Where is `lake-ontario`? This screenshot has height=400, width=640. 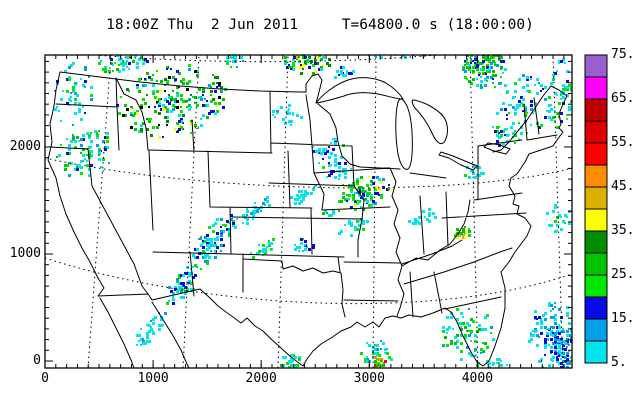
lake-ontario is located at coordinates (497, 148).